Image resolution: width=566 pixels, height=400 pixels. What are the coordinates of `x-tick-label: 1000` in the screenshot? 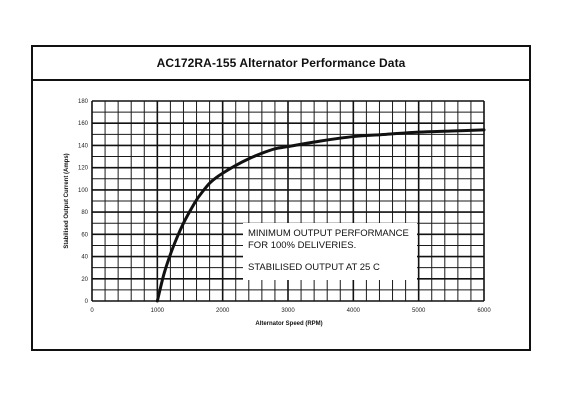 It's located at (158, 311).